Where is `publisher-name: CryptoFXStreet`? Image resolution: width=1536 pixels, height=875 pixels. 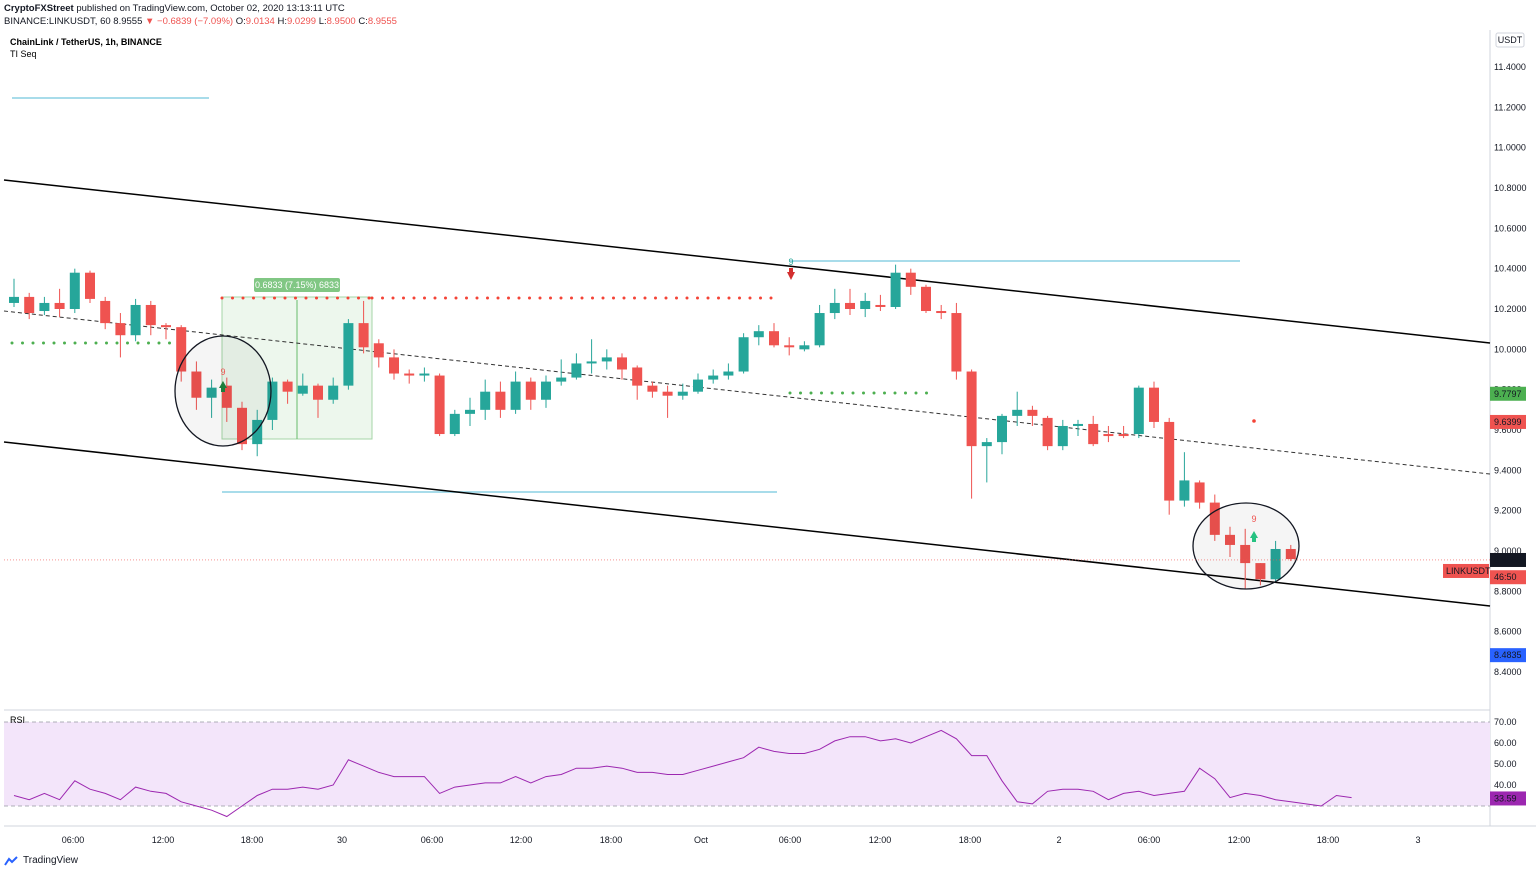 publisher-name: CryptoFXStreet is located at coordinates (39, 8).